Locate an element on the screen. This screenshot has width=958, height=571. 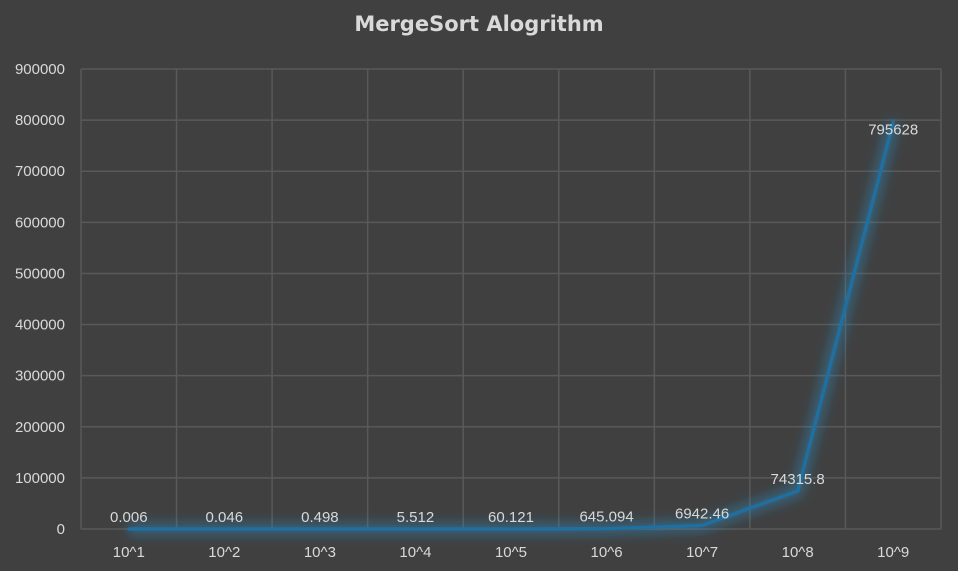
y-tick-label: 700000 is located at coordinates (40, 171).